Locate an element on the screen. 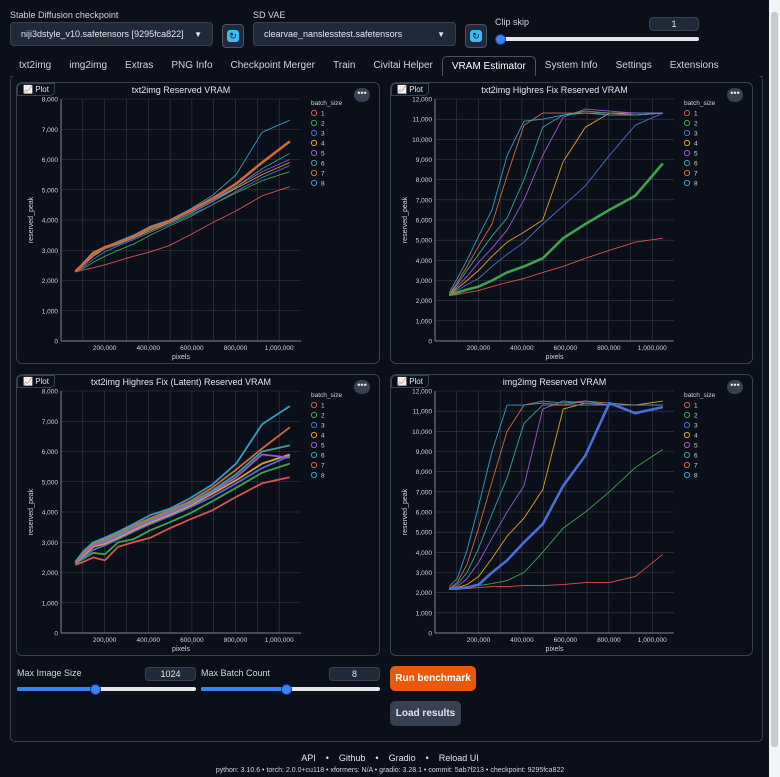 Image resolution: width=780 pixels, height=777 pixels. footer-link-api: API is located at coordinates (308, 758).